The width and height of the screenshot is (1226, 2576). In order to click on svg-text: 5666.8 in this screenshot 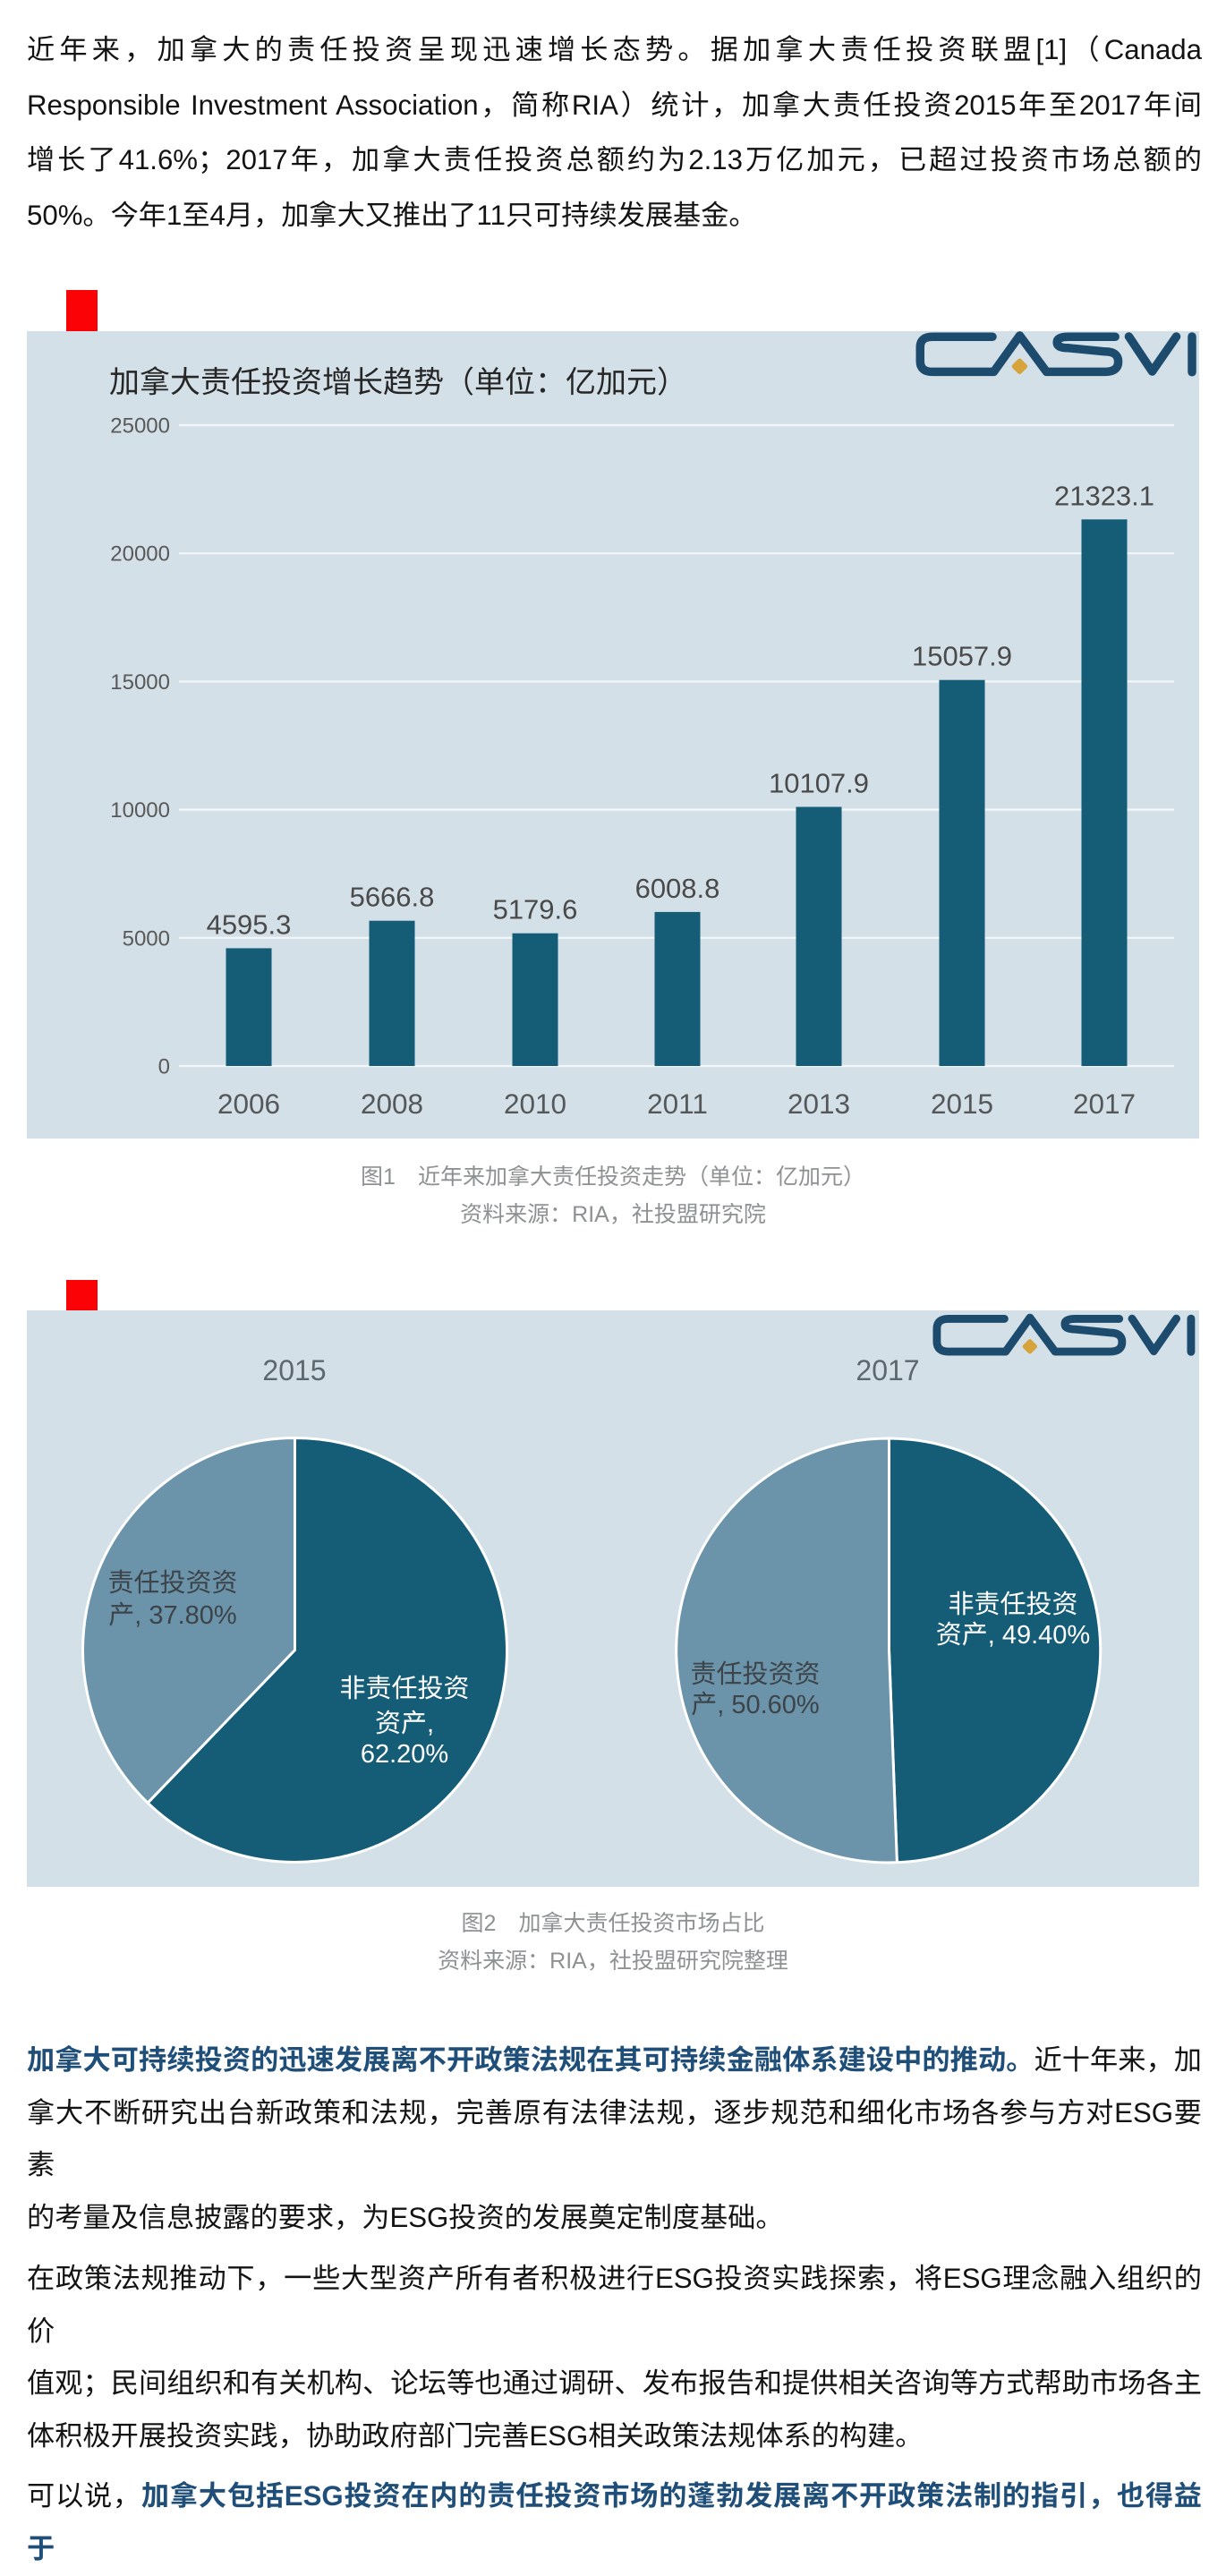, I will do `click(392, 897)`.